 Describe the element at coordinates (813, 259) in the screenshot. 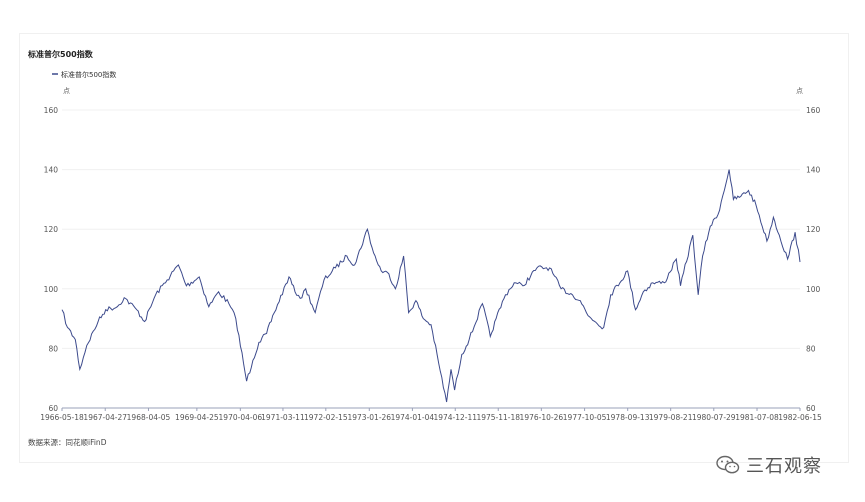

I see `y-axis-right: 60 80 100 120 140 160` at that location.